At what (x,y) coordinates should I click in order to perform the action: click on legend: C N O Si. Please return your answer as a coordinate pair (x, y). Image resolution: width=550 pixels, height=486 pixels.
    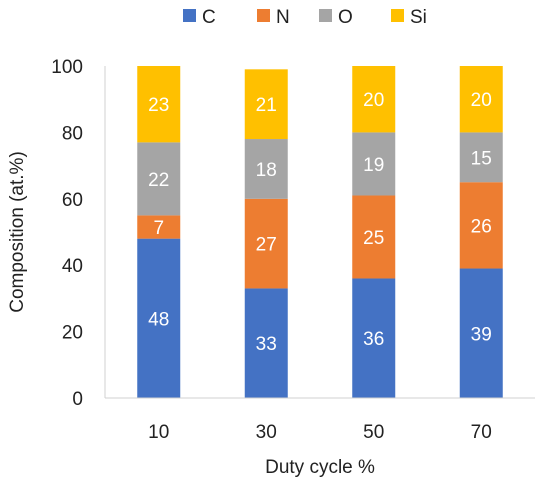
    Looking at the image, I should click on (305, 17).